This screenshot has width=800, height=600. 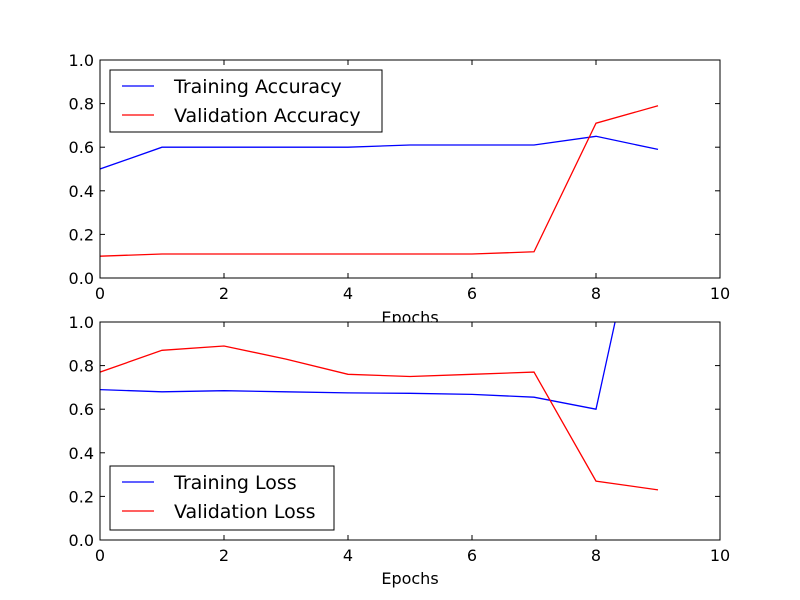 I want to click on legend-label: Training Accuracy, so click(x=257, y=87).